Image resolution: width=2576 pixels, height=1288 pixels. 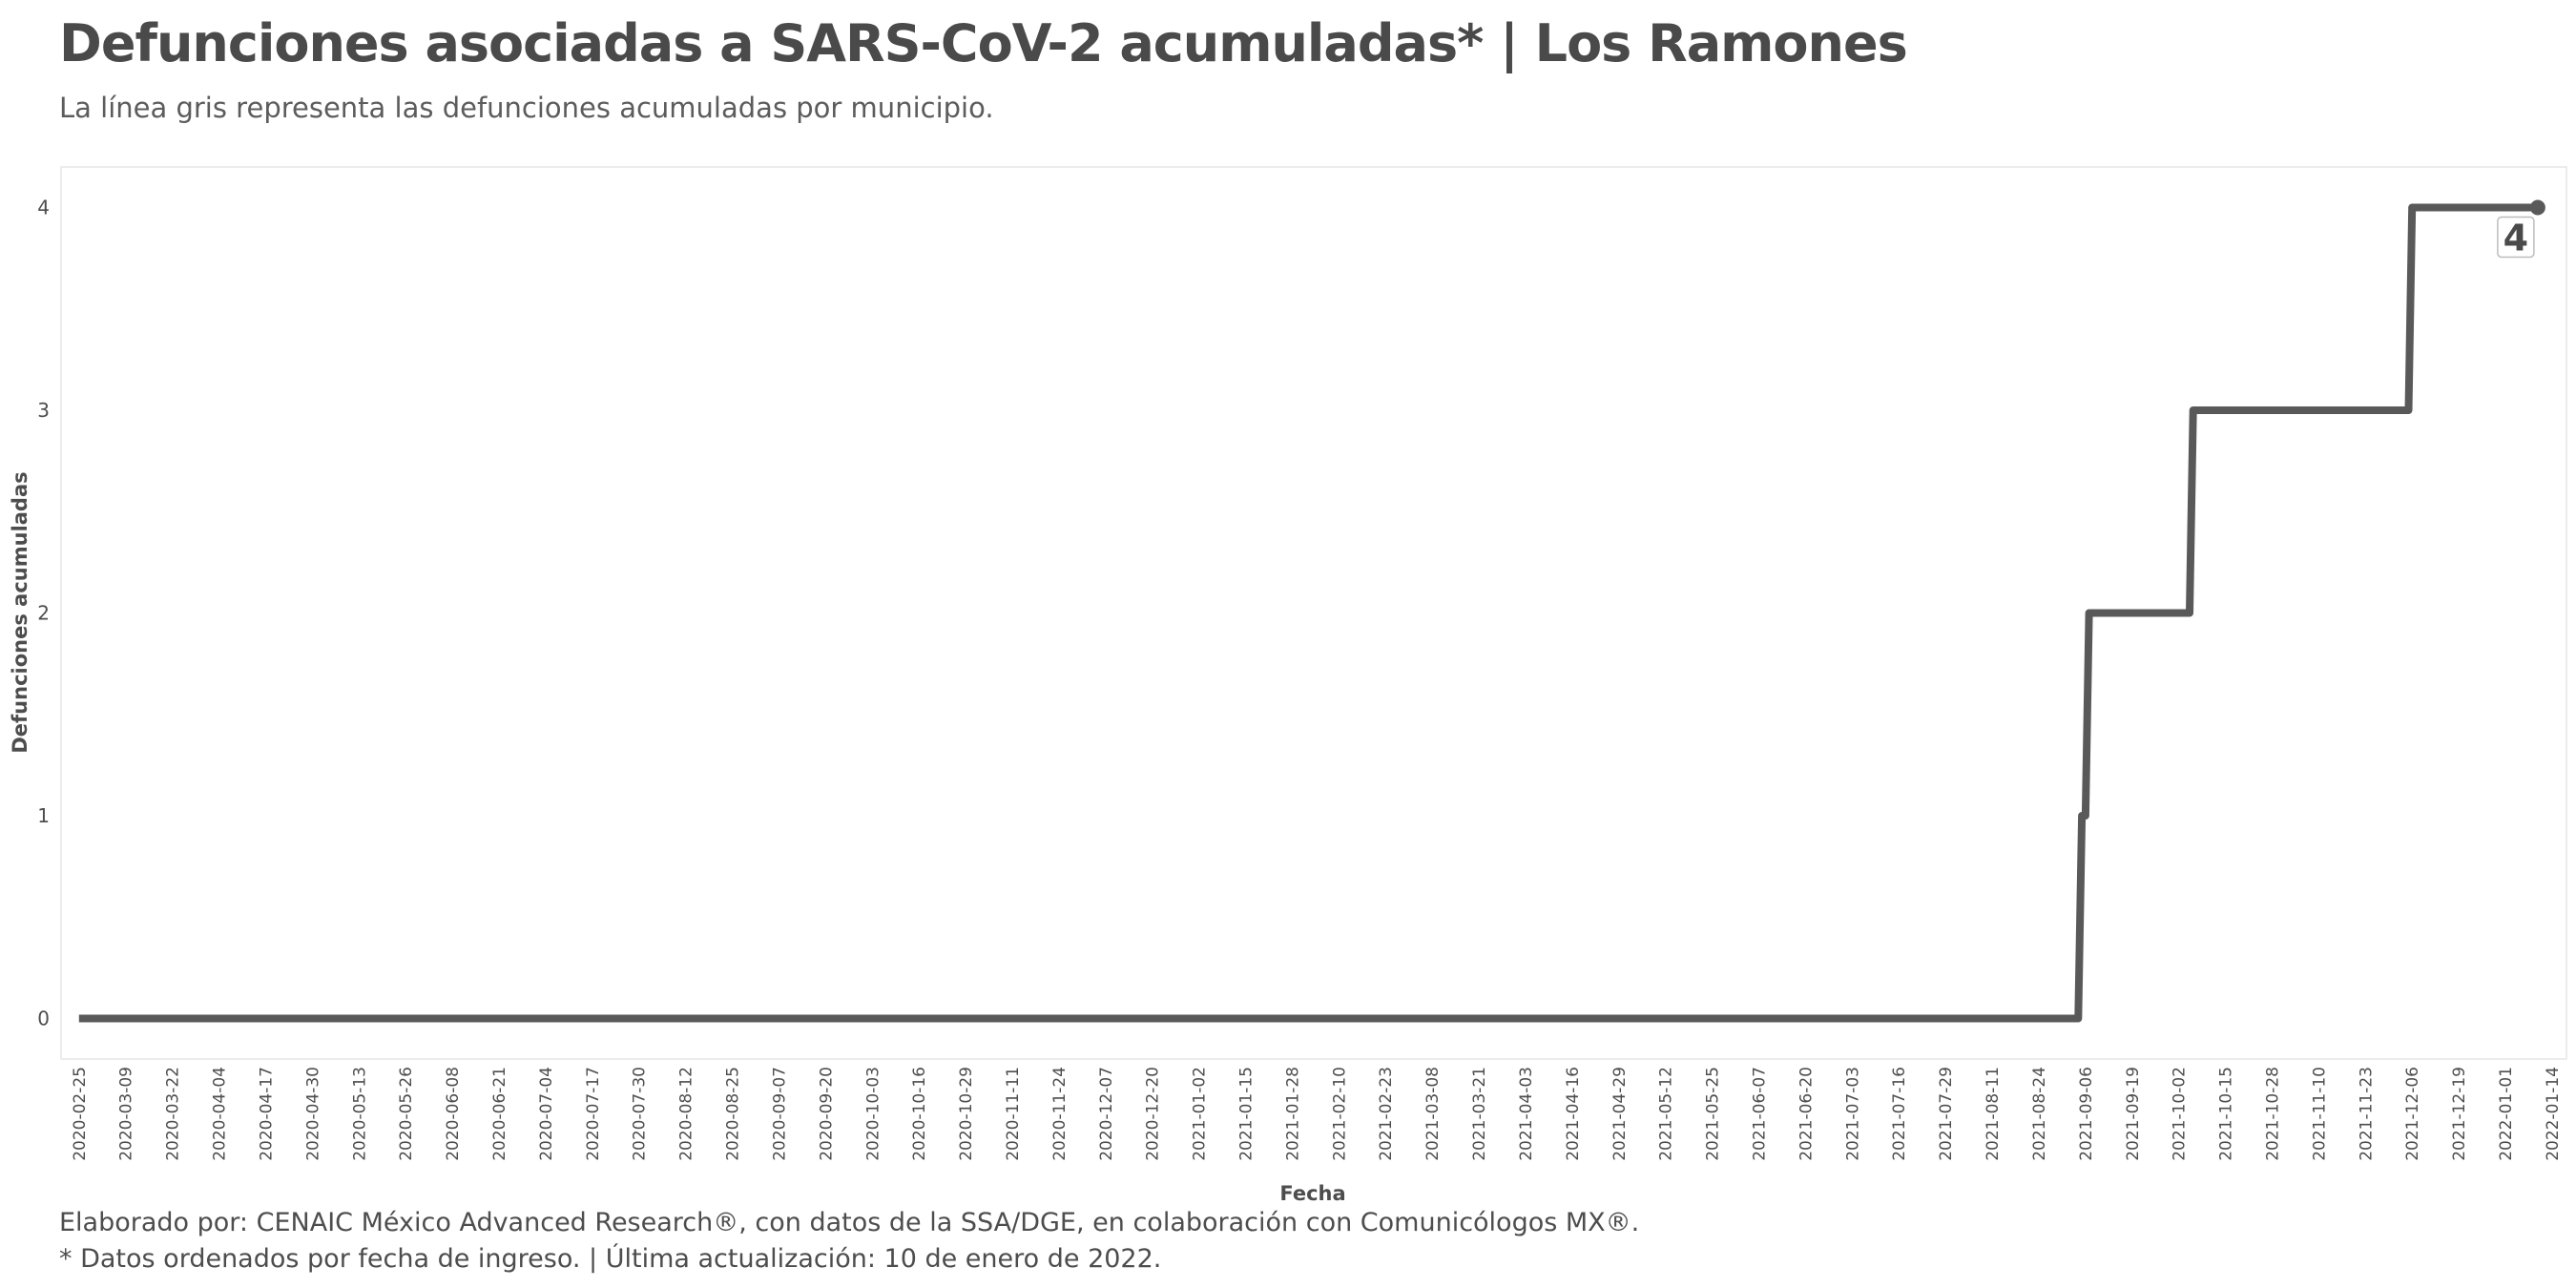 I want to click on x-tick-label: 2020-04-30, so click(x=312, y=1114).